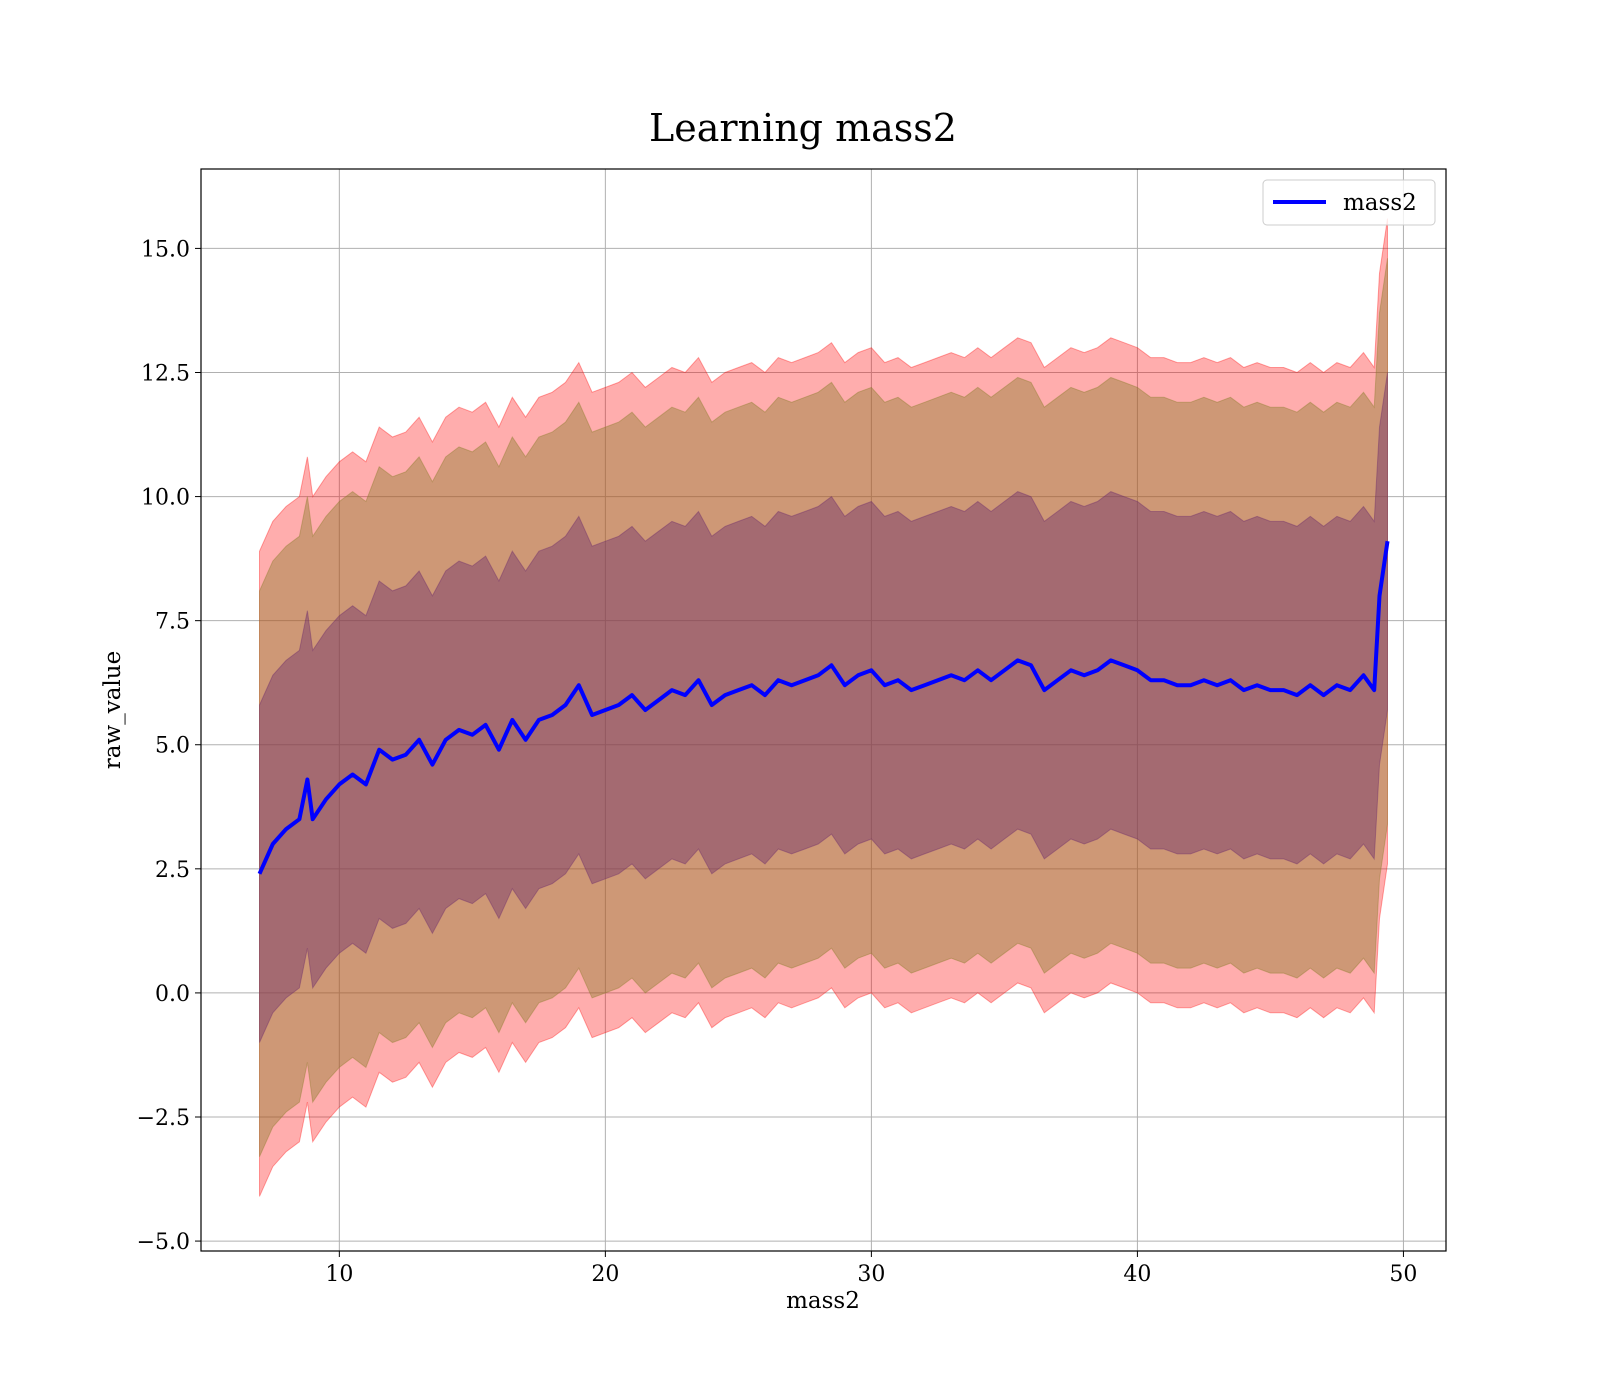  What do you see at coordinates (172, 994) in the screenshot?
I see `y-tick-label: 0.0` at bounding box center [172, 994].